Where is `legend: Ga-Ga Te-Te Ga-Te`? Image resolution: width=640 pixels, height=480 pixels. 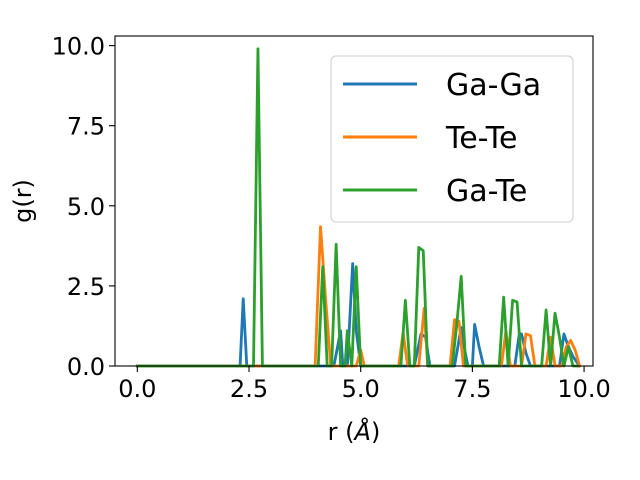
legend: Ga-Ga Te-Te Ga-Te is located at coordinates (452, 139).